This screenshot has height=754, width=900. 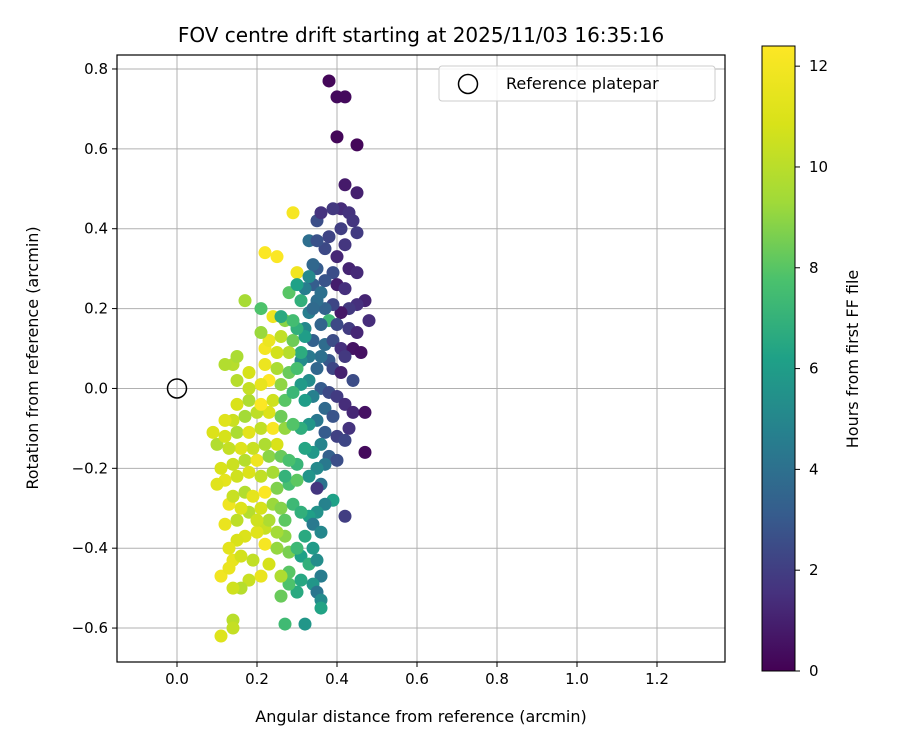 I want to click on colorbar-tick-label: 4, so click(x=814, y=469).